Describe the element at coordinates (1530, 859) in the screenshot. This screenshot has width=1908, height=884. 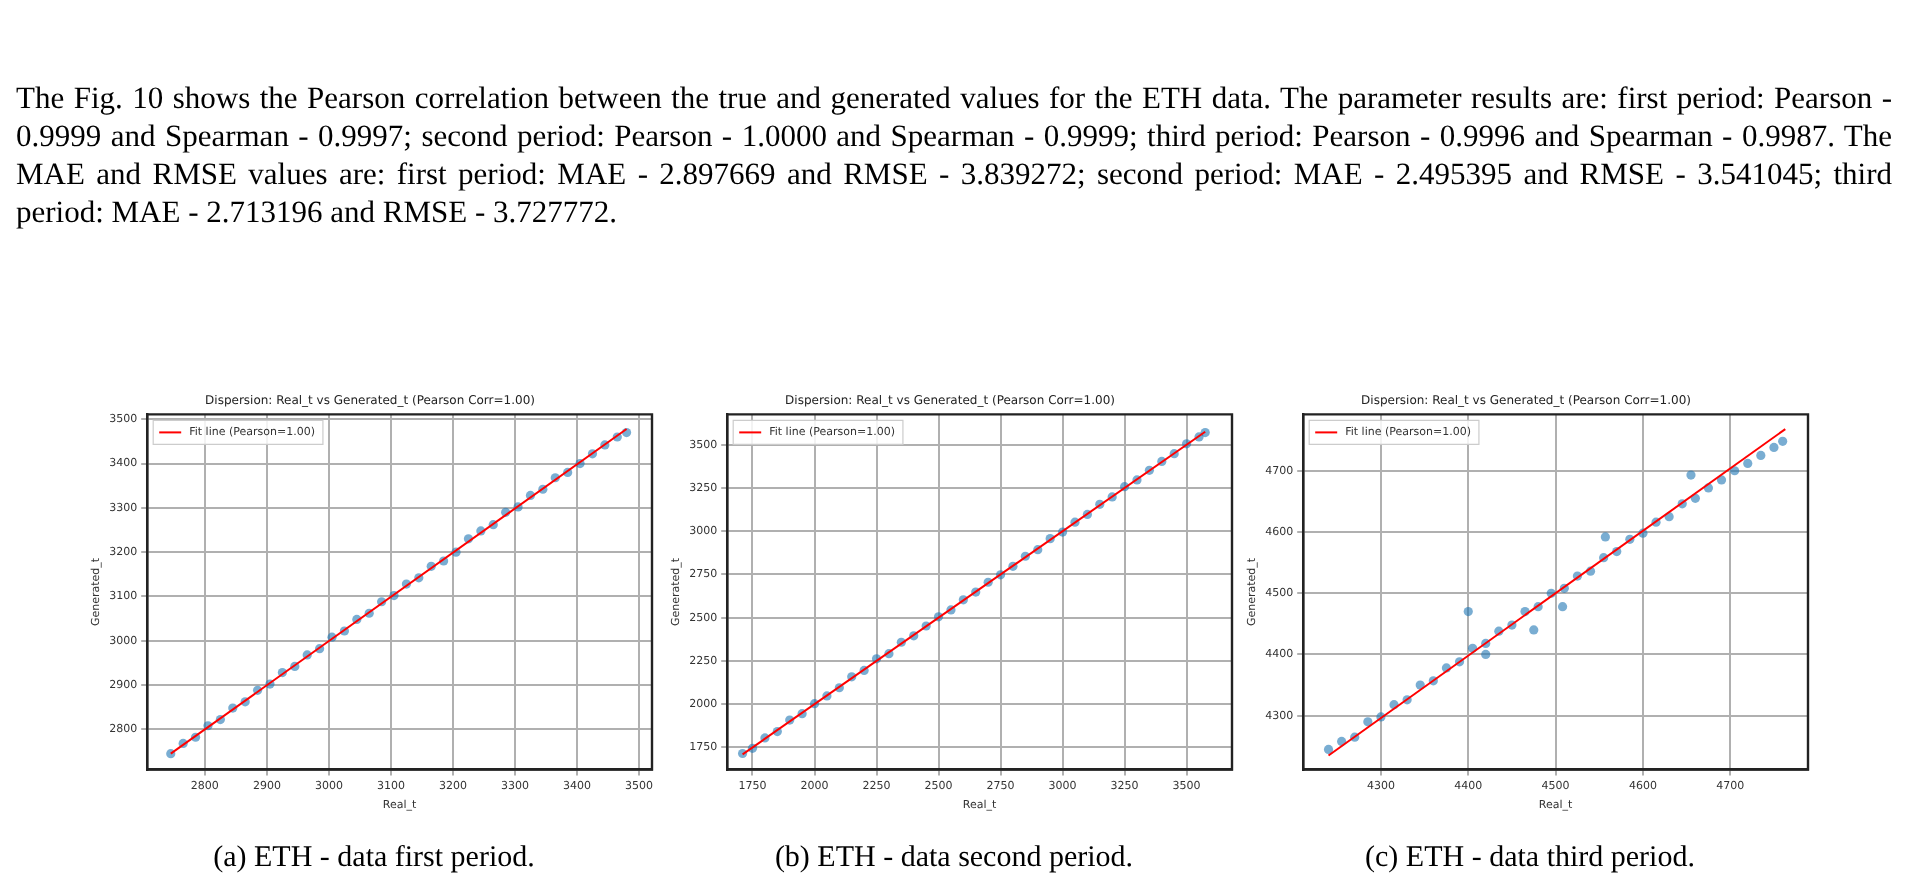
I see `text: (c) ETH - data third period.` at that location.